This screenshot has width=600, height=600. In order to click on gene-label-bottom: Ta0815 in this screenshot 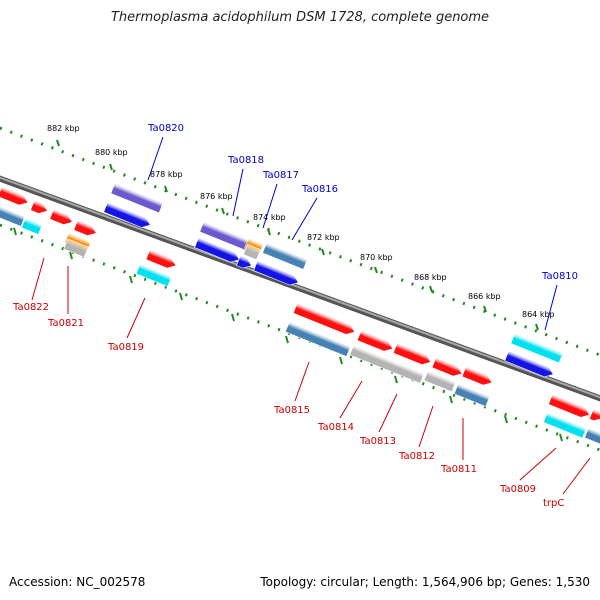, I will do `click(291, 410)`.